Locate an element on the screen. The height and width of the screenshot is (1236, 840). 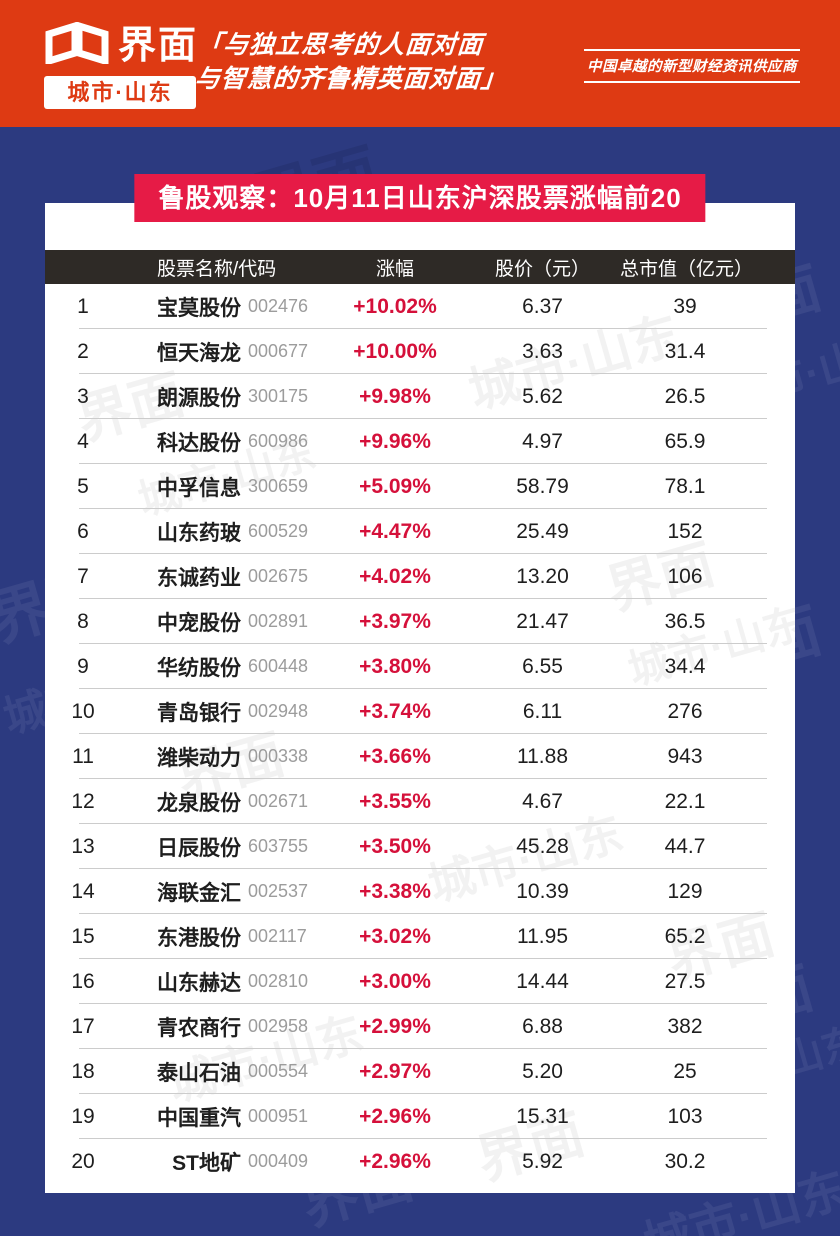
stock-code: 002958 is located at coordinates (278, 1026).